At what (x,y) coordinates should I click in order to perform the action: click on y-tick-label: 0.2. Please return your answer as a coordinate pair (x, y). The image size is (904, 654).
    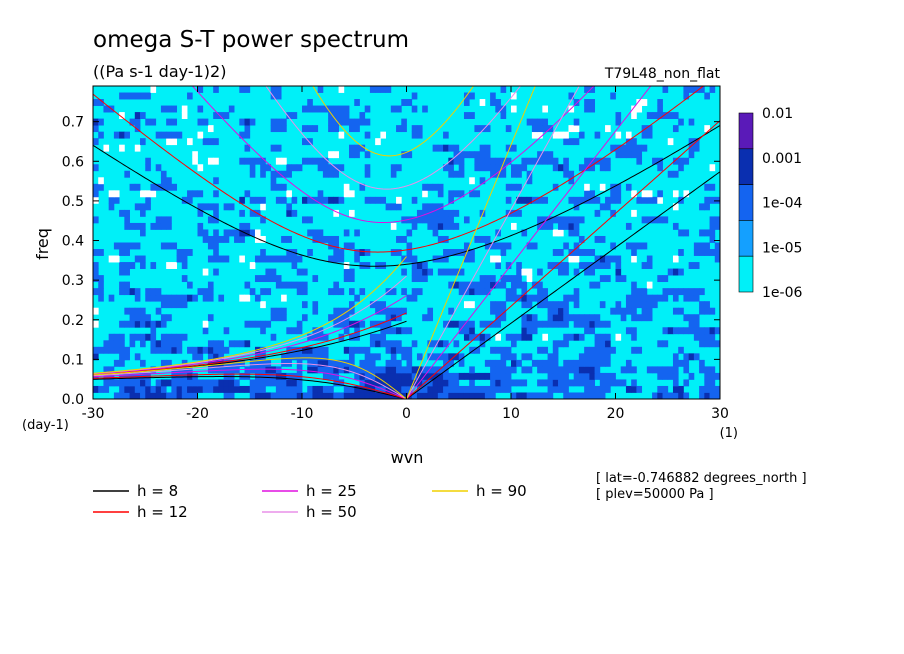
    Looking at the image, I should click on (73, 321).